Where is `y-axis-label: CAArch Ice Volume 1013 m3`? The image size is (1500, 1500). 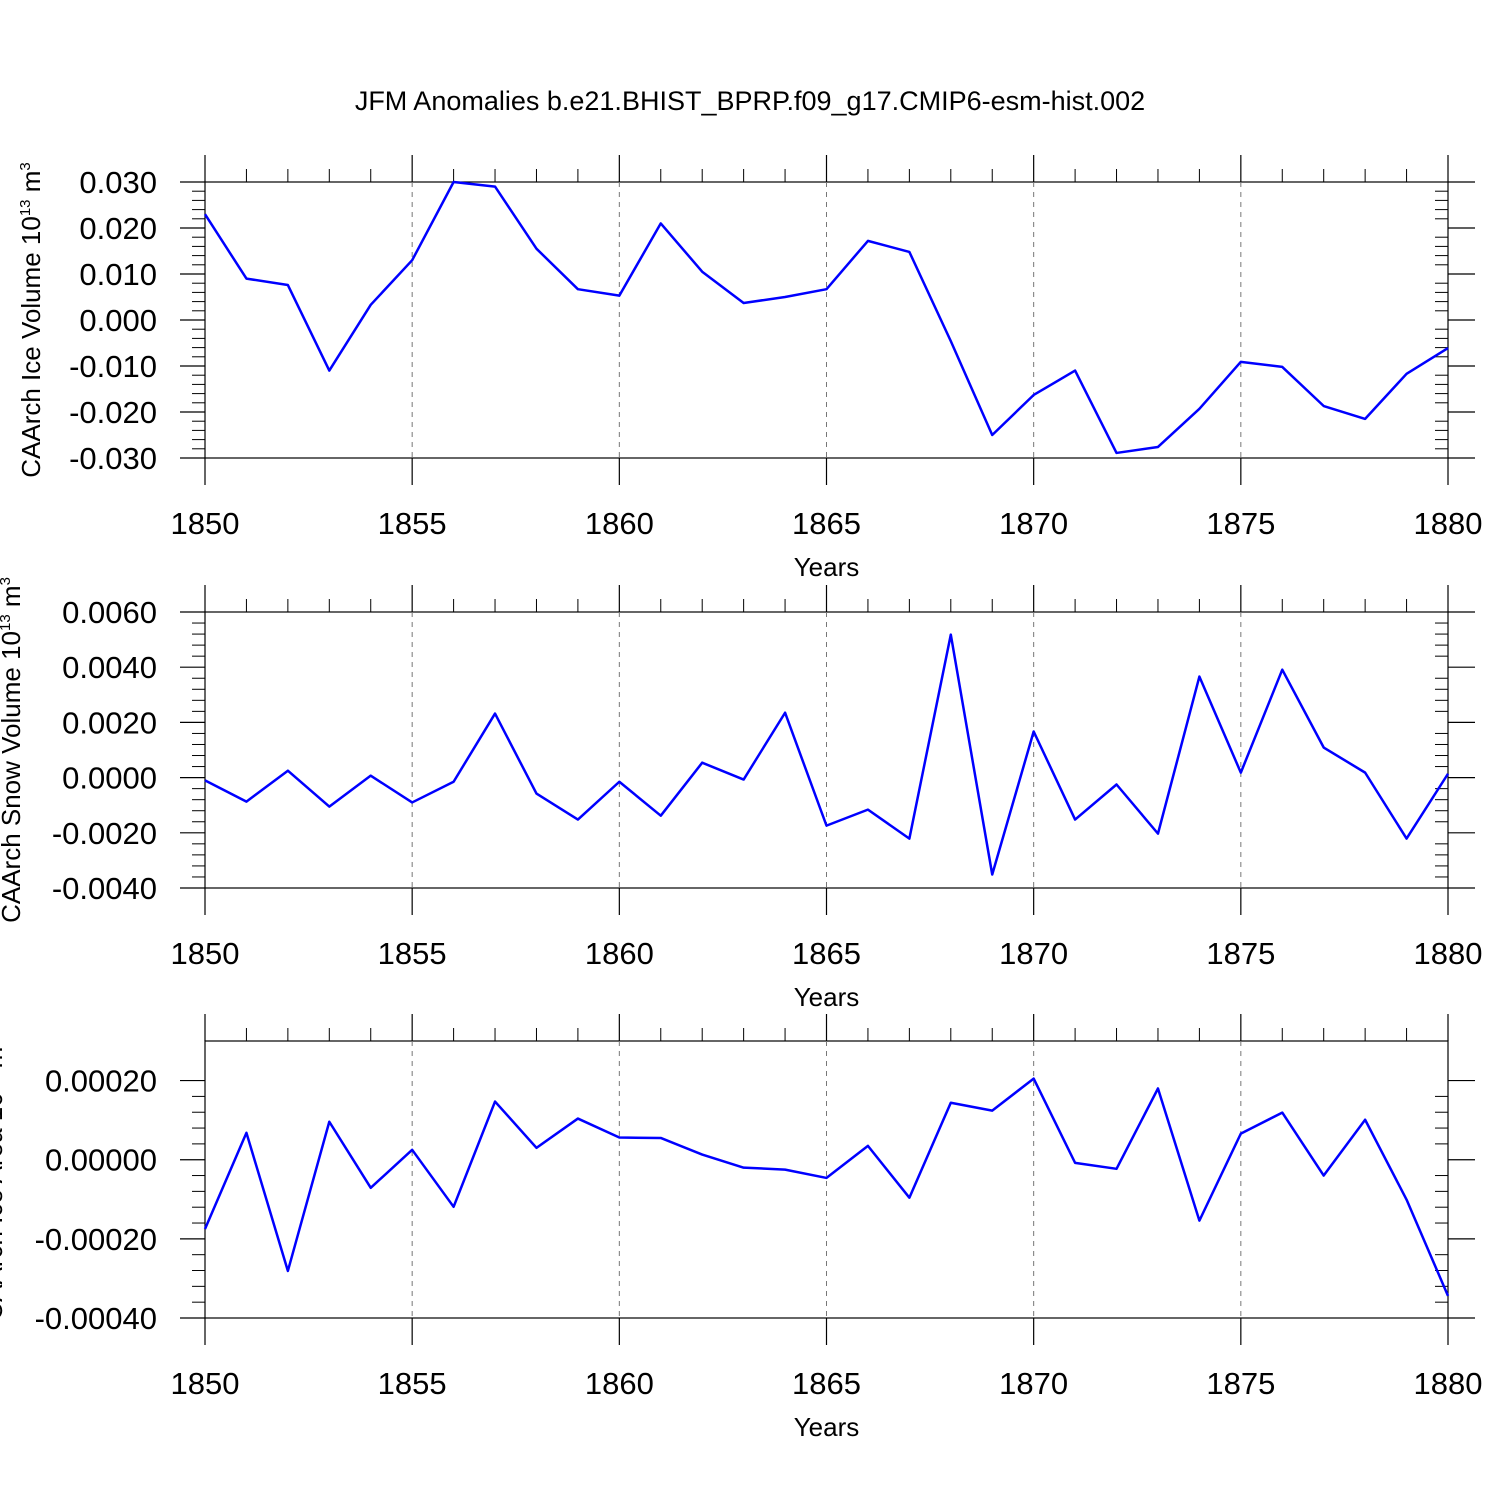 y-axis-label: CAArch Ice Volume 1013 m3 is located at coordinates (31, 320).